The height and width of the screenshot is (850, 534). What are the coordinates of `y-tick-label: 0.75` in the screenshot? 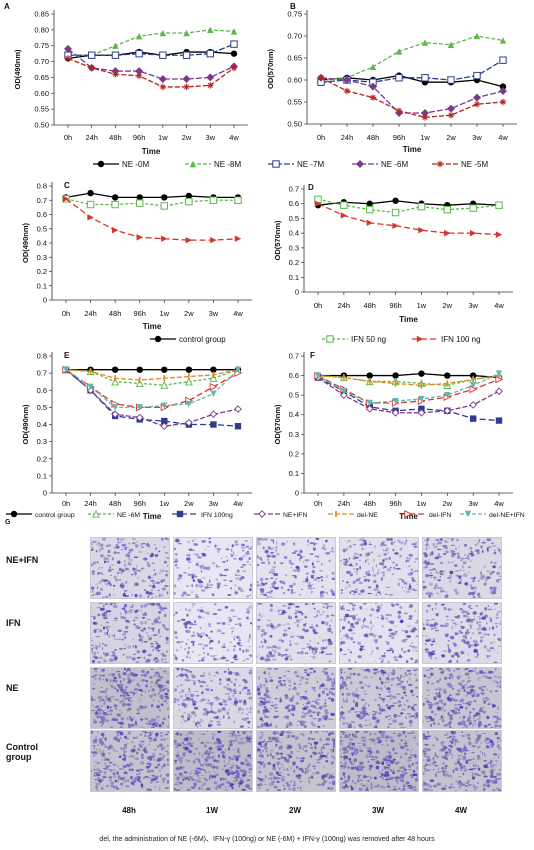 It's located at (294, 14).